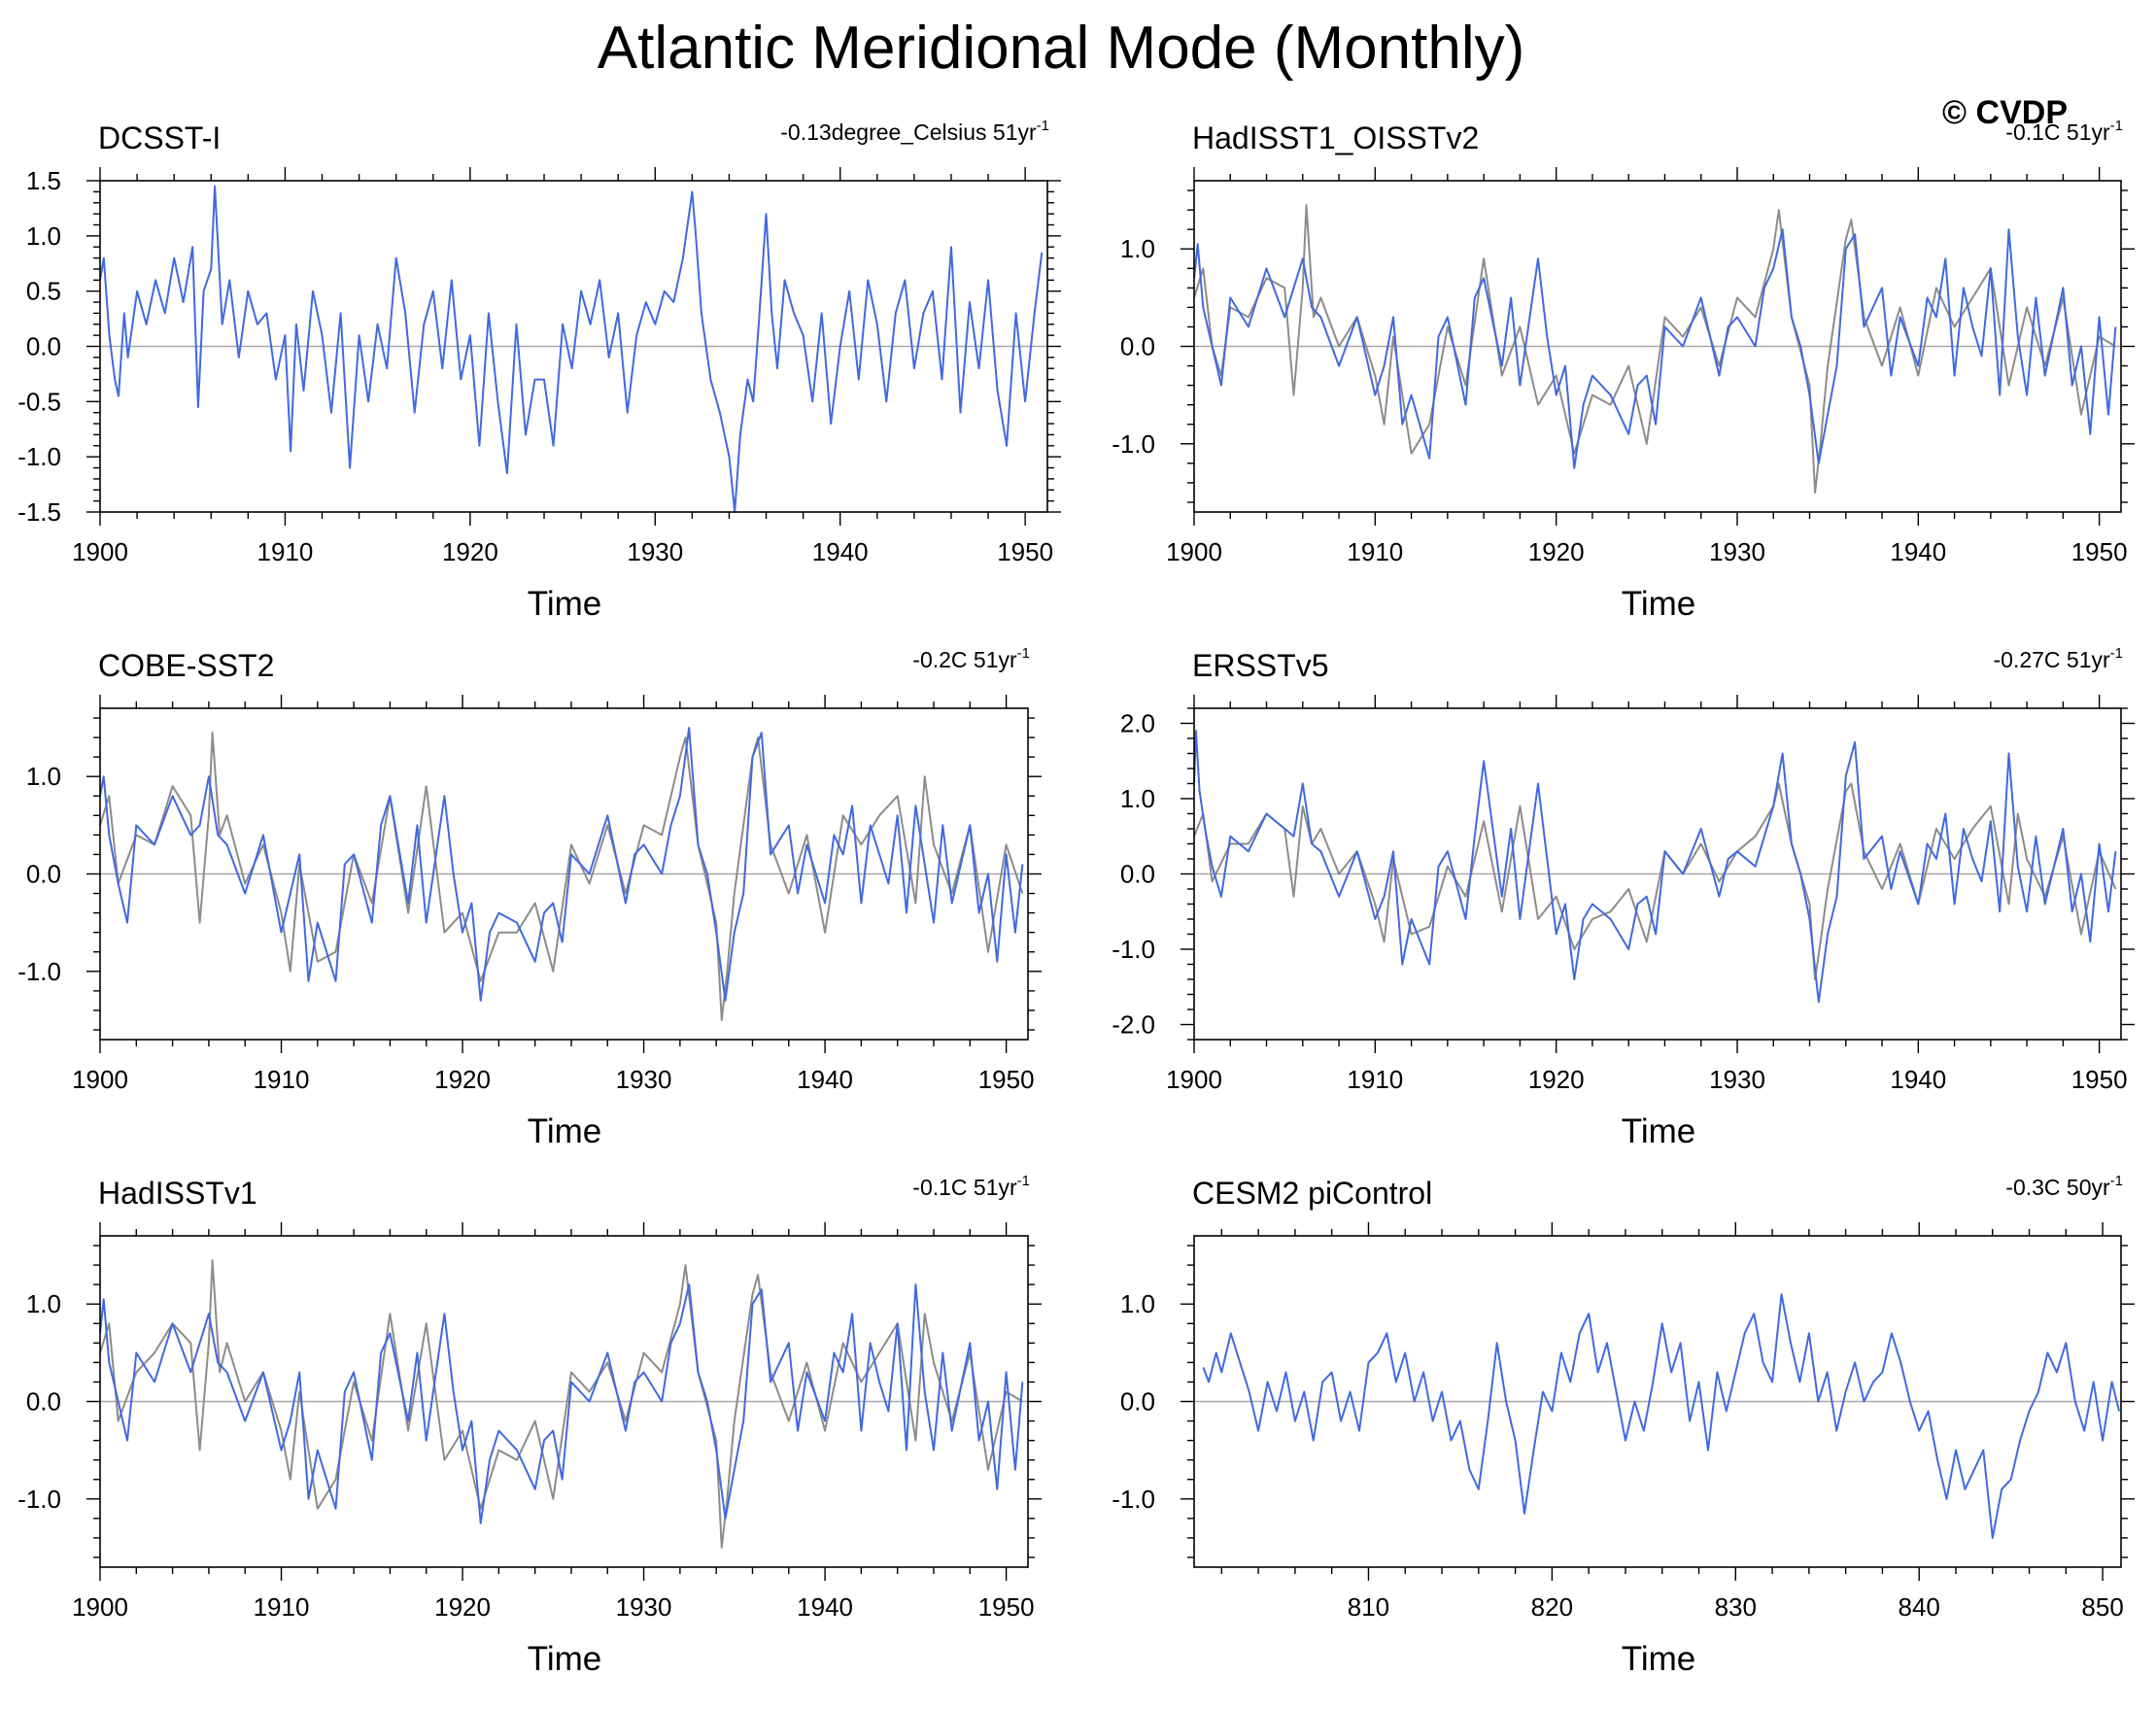  I want to click on trend-value: -0.3C 50yr, so click(2057, 1187).